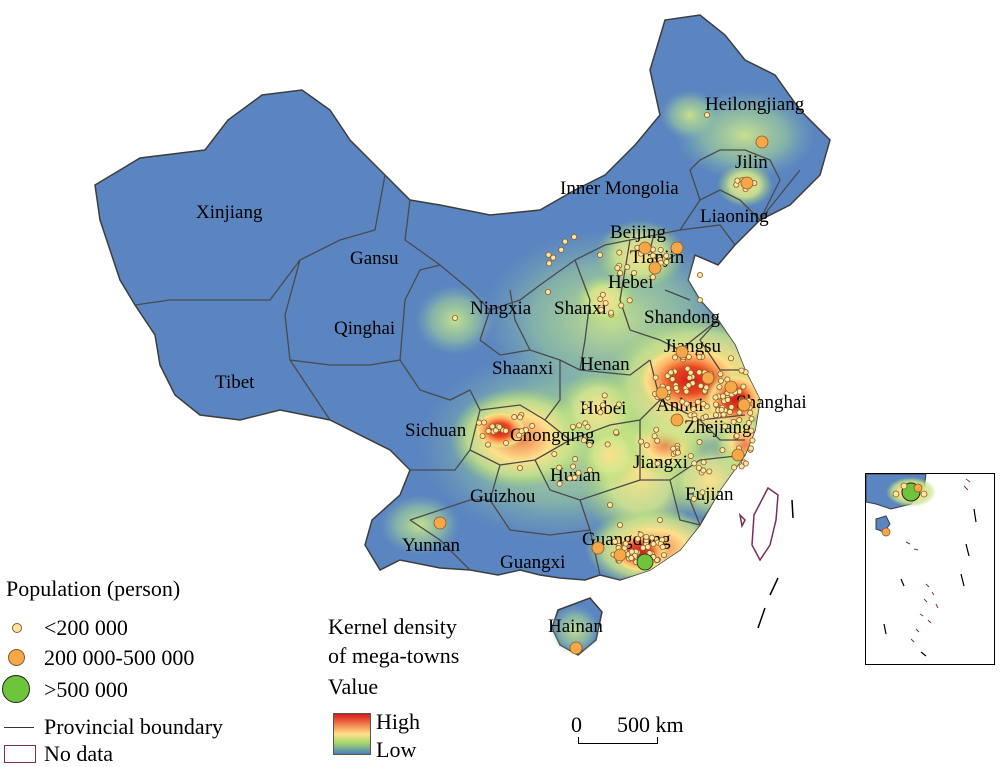 This screenshot has height=767, width=1000. I want to click on label-hubei: Hubei, so click(603, 408).